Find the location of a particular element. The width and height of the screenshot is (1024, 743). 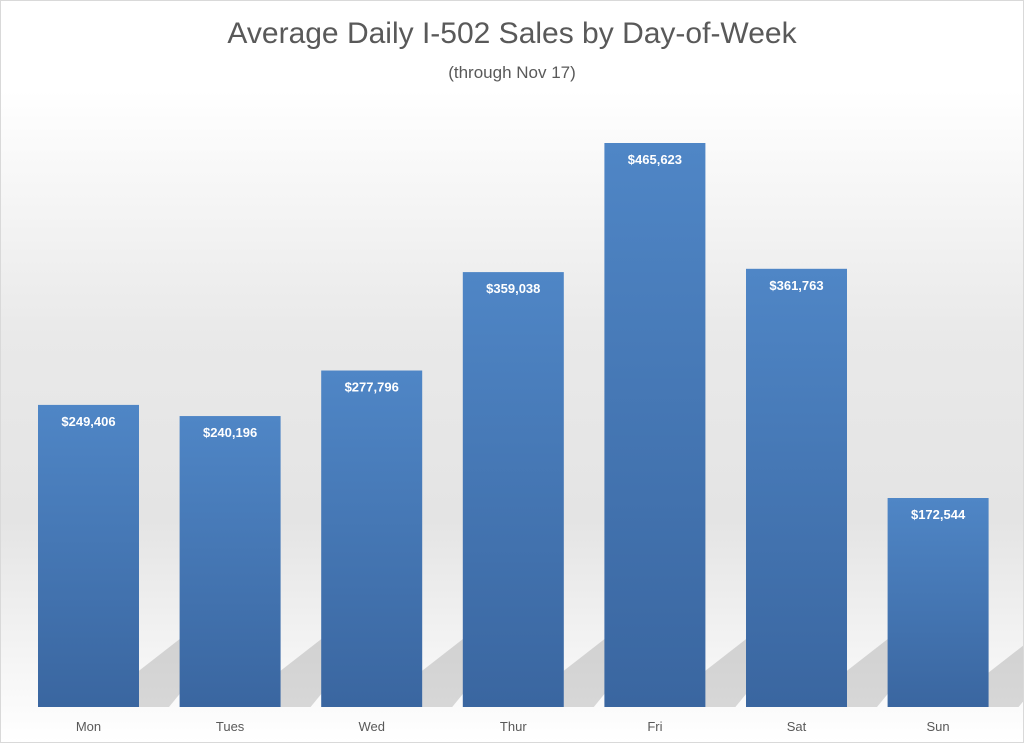

data-label: $359,038 is located at coordinates (513, 288).